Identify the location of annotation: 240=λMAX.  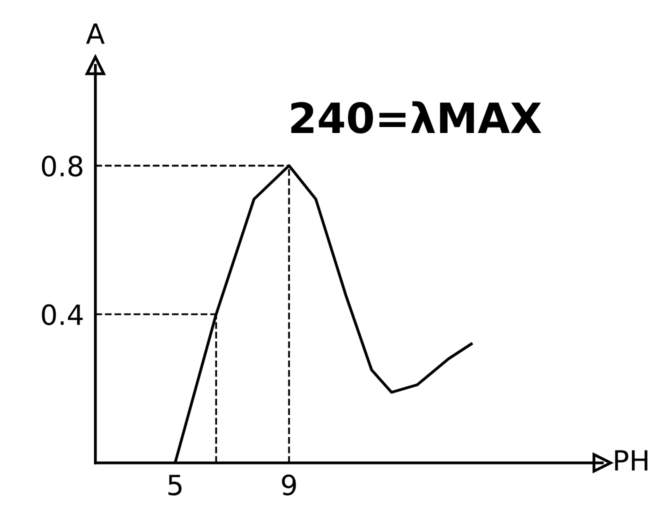
(416, 117).